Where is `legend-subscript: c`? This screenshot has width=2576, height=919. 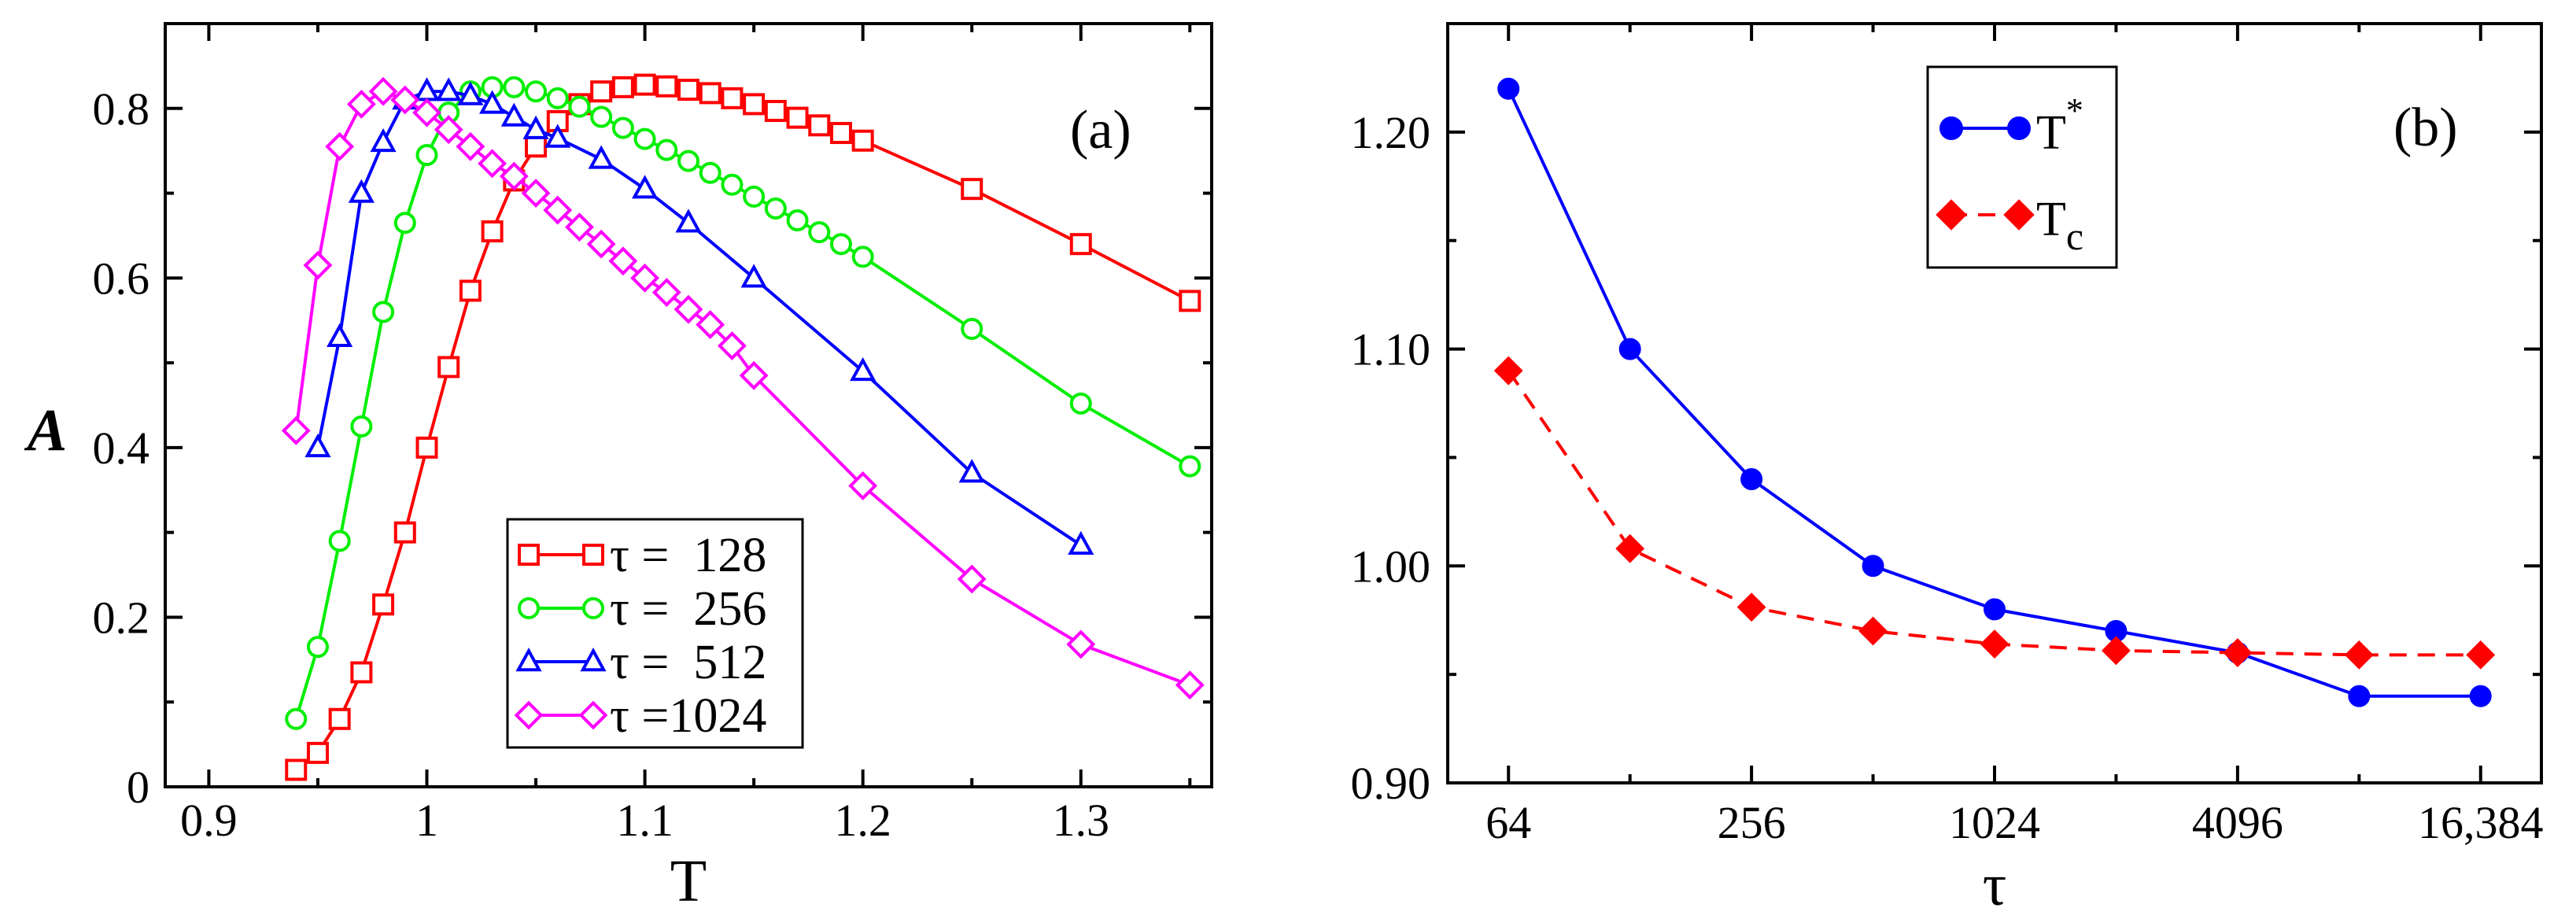 legend-subscript: c is located at coordinates (2074, 236).